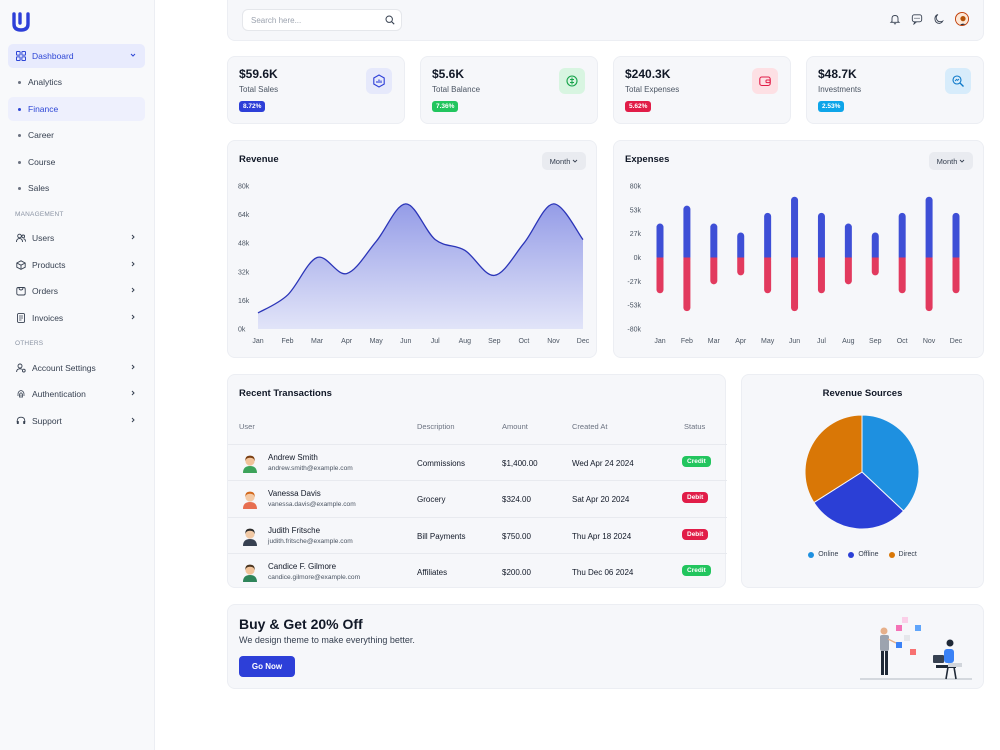 This screenshot has height=750, width=1000. Describe the element at coordinates (634, 330) in the screenshot. I see `y-tick-label: -80k` at that location.